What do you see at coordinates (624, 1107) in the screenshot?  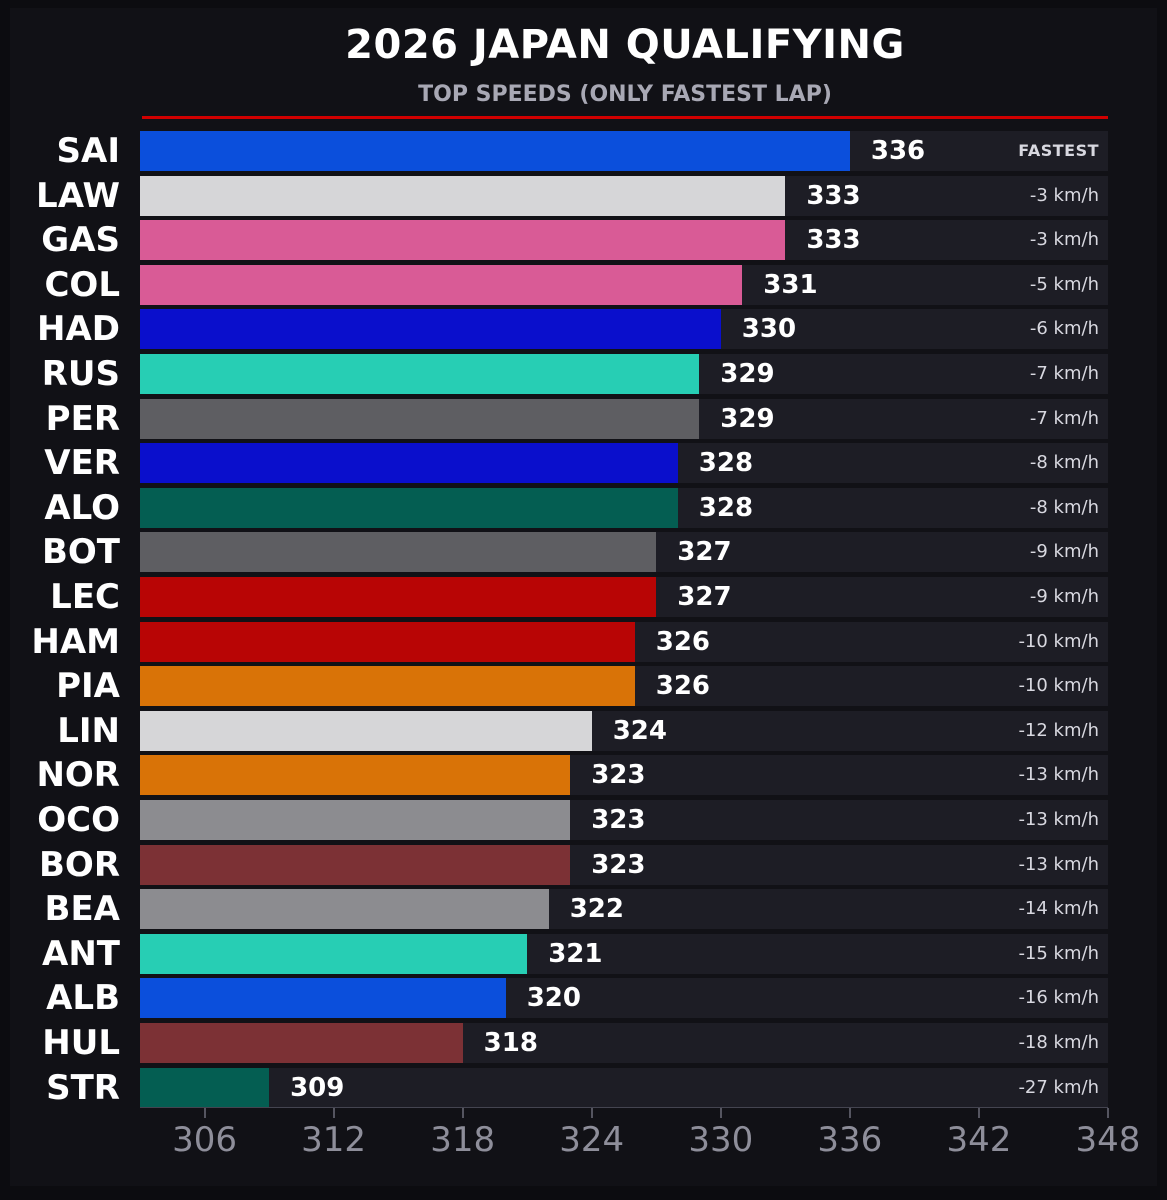 I see `x-axis-line` at bounding box center [624, 1107].